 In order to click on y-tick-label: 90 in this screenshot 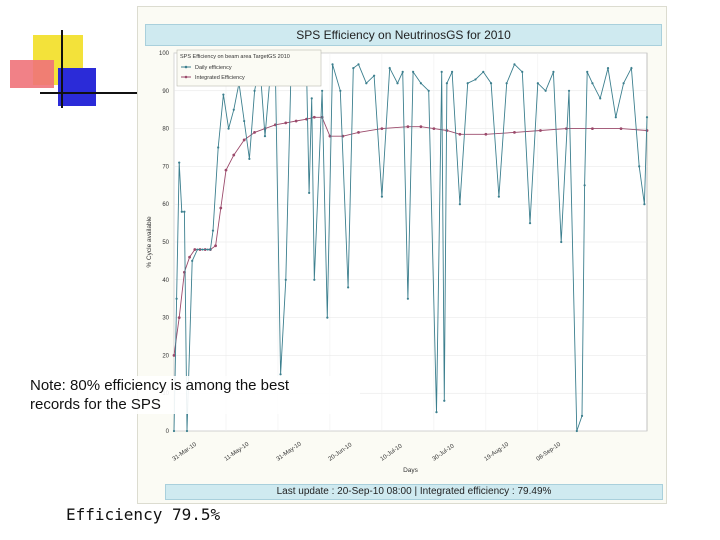, I will do `click(165, 92)`.